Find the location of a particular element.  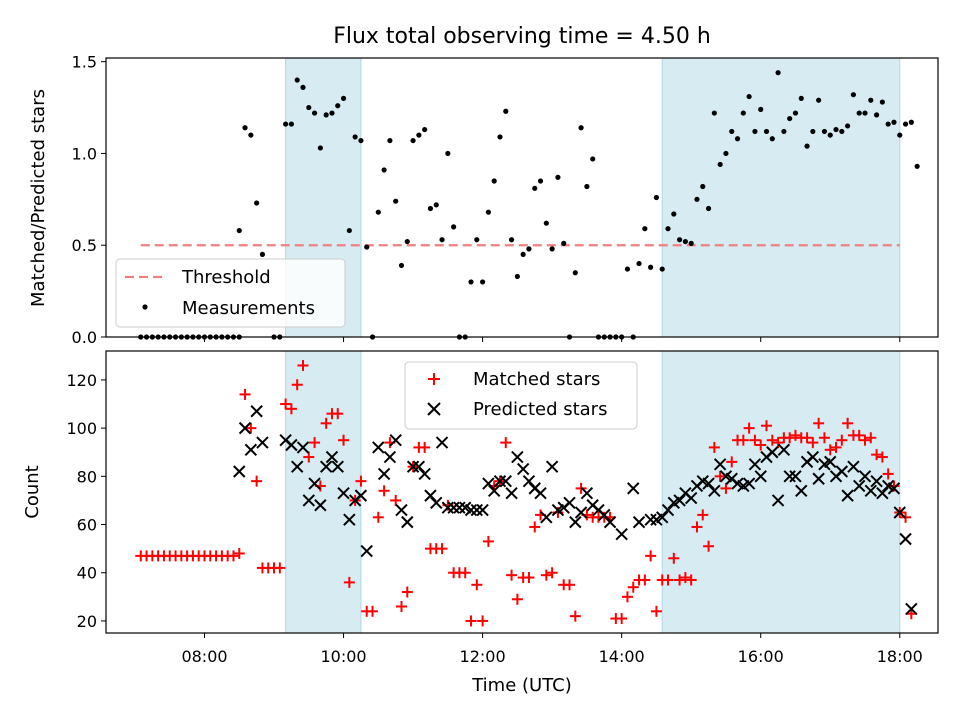

x-tick-label: 08:00 is located at coordinates (204, 656).